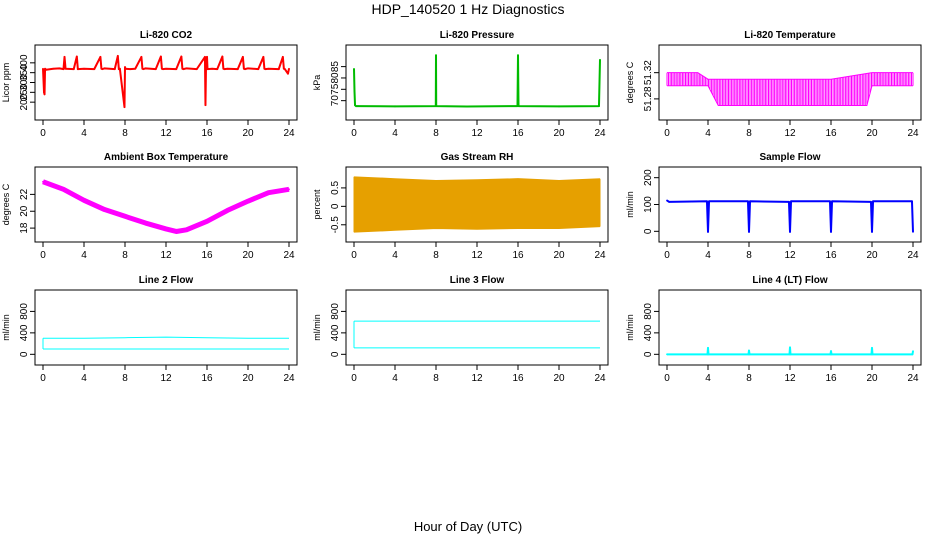 The height and width of the screenshot is (540, 936). Describe the element at coordinates (6, 204) in the screenshot. I see `y-axis-label: degrees C` at that location.